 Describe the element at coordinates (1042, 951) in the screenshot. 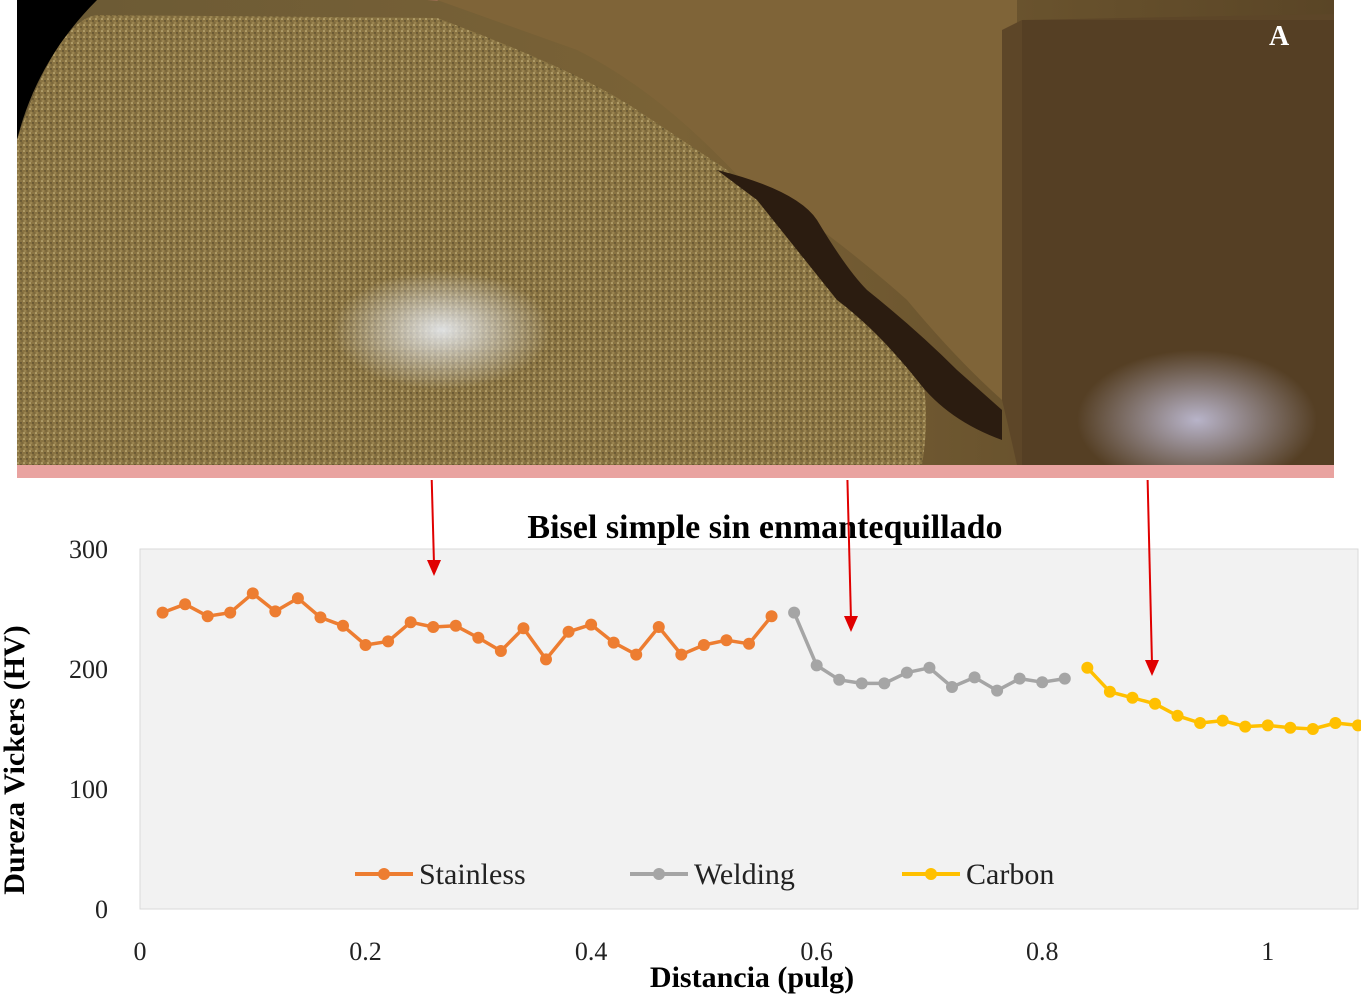

I see `x-tick-label: 0.8` at that location.